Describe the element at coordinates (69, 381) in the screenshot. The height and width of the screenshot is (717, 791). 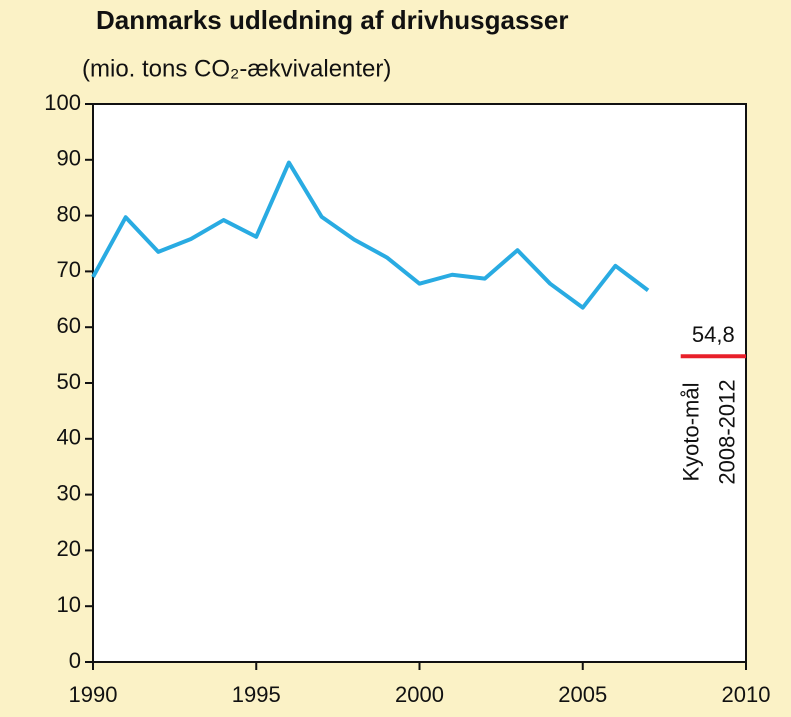
I see `y-tick-label: 50` at that location.